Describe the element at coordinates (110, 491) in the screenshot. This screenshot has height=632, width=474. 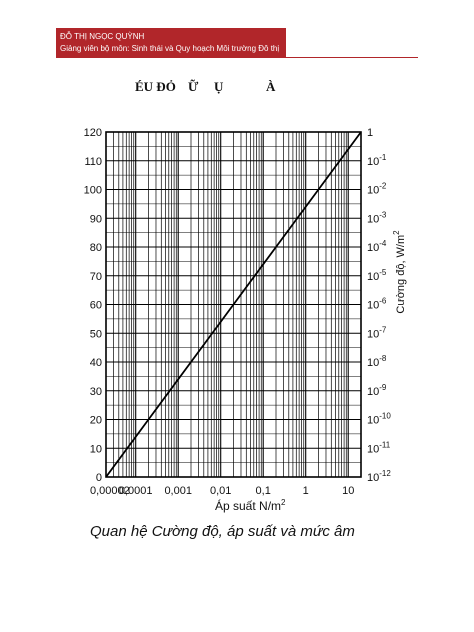
I see `x-tick-label: 0,00002` at that location.